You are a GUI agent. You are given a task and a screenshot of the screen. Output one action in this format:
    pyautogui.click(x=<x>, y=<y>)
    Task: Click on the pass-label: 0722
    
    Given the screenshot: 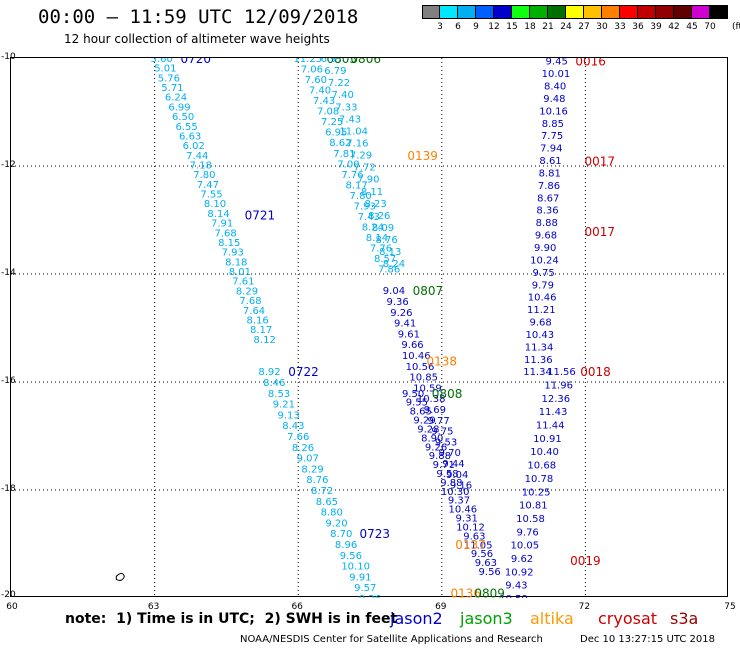 What is the action you would take?
    pyautogui.click(x=303, y=372)
    